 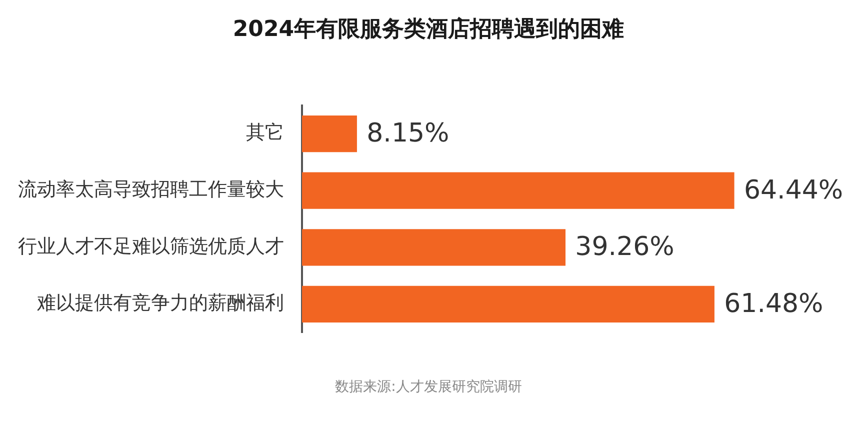 I want to click on data-label: 8.15%, so click(x=408, y=133).